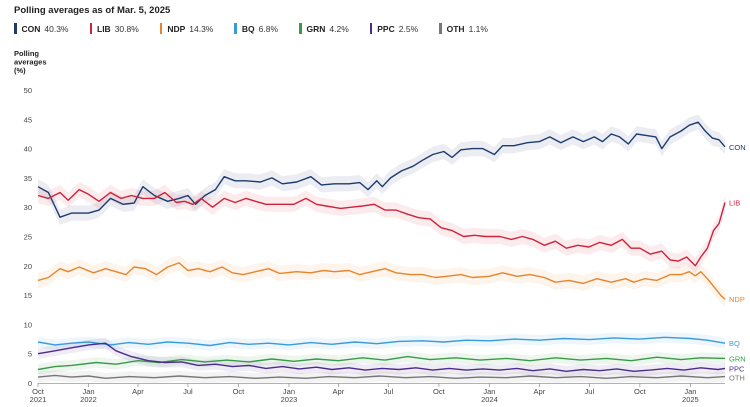 Image resolution: width=750 pixels, height=407 pixels. I want to click on series-line-ndp, so click(381, 281).